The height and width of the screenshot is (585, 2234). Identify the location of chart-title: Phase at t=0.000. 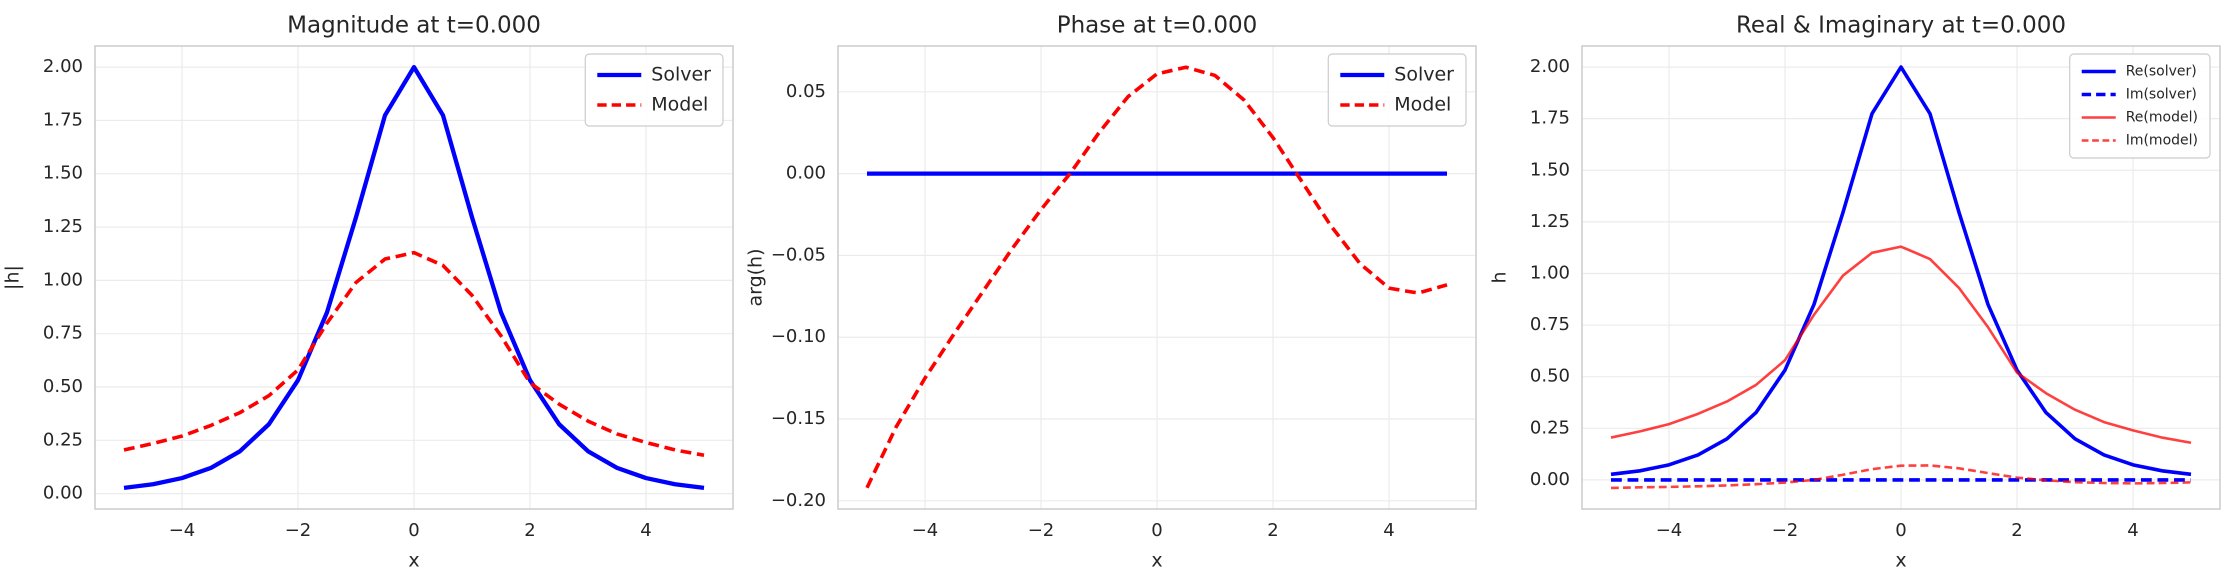
(1157, 26).